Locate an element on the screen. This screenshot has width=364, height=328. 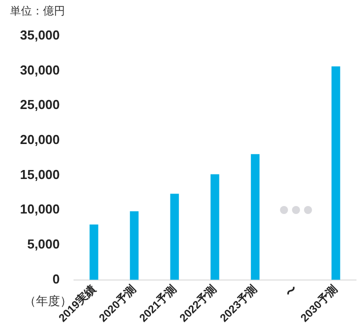
y-tick-label: 35,000 is located at coordinates (40, 35).